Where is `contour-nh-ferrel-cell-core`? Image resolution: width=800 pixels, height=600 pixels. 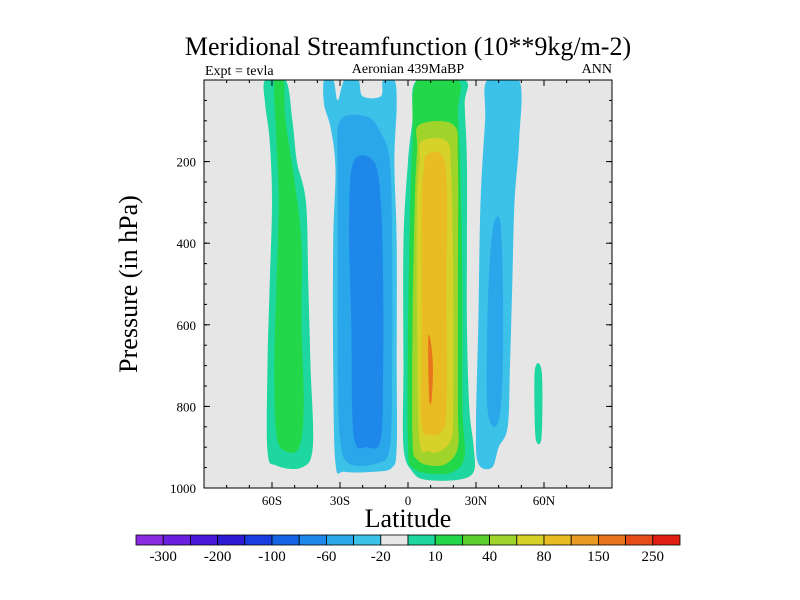
contour-nh-ferrel-cell-core is located at coordinates (495, 321).